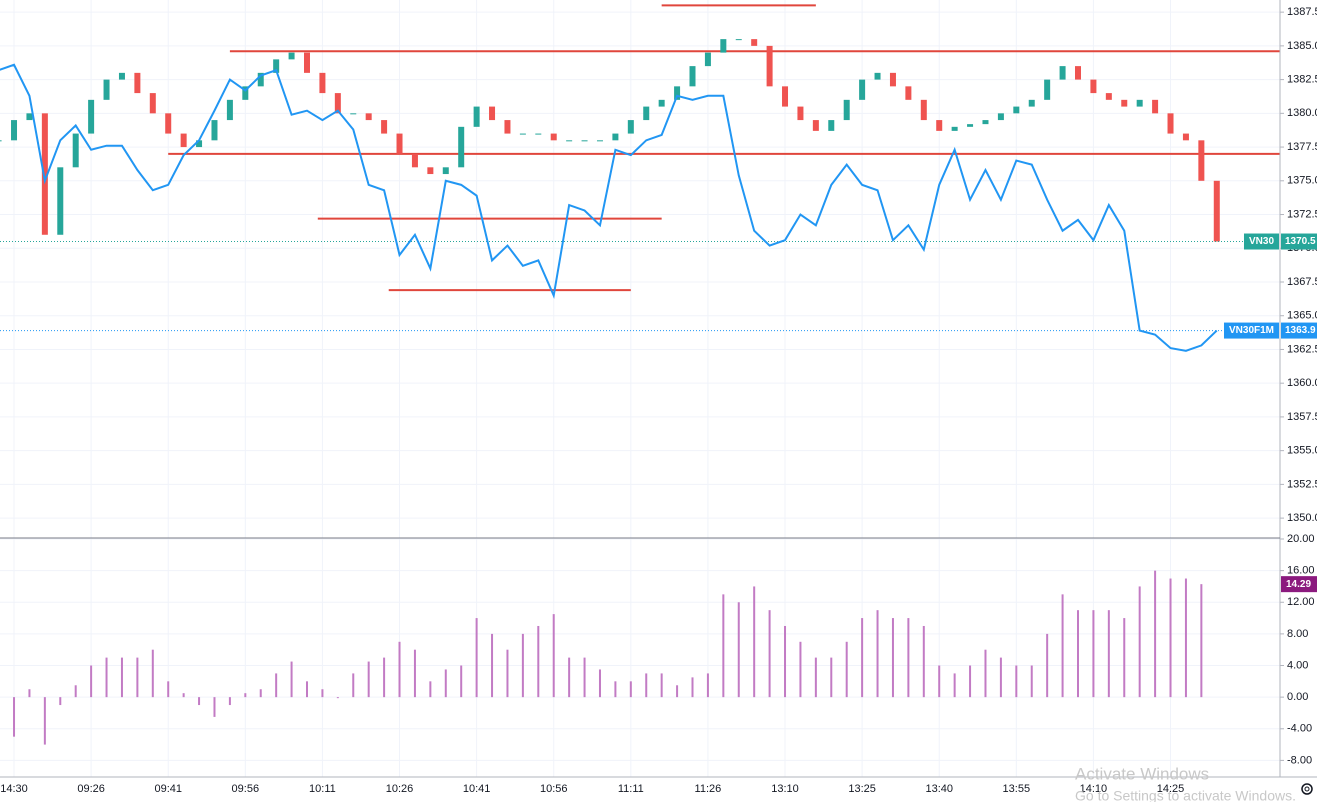 This screenshot has width=1317, height=802. I want to click on y-tick-label: 12.00, so click(1301, 602).